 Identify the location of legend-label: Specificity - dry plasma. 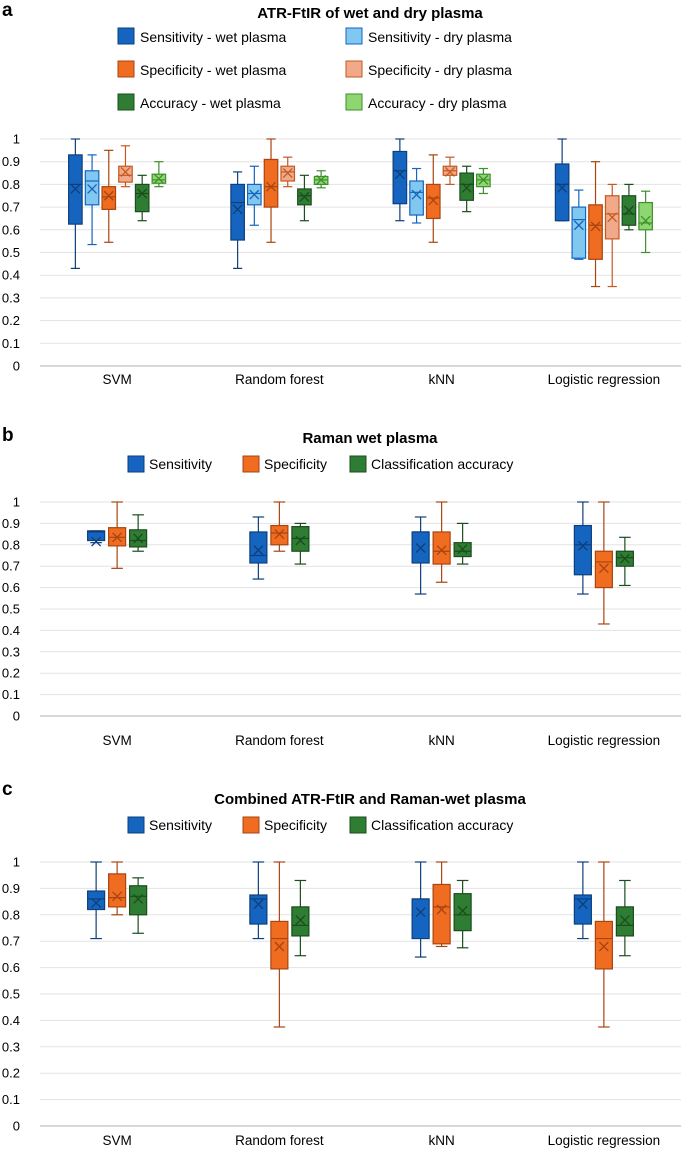
(440, 70).